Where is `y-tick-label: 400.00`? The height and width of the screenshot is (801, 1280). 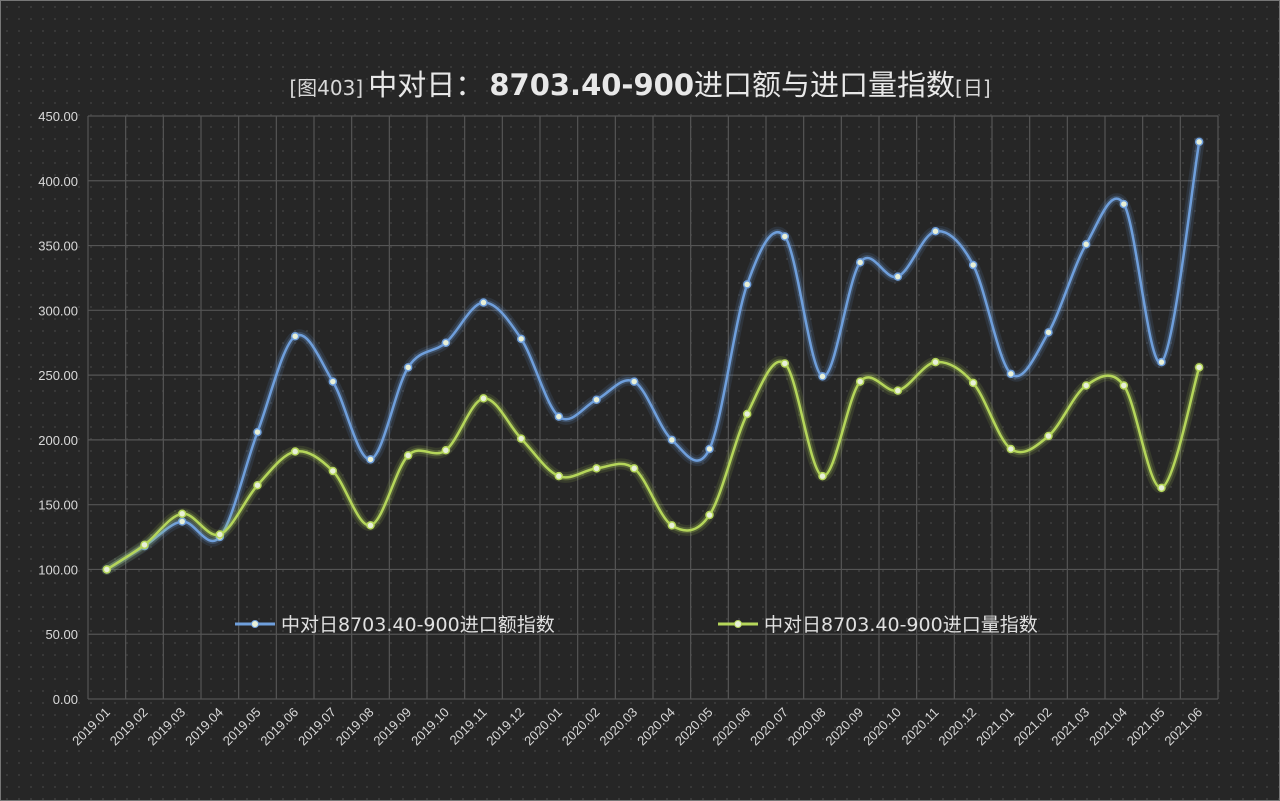
y-tick-label: 400.00 is located at coordinates (58, 181).